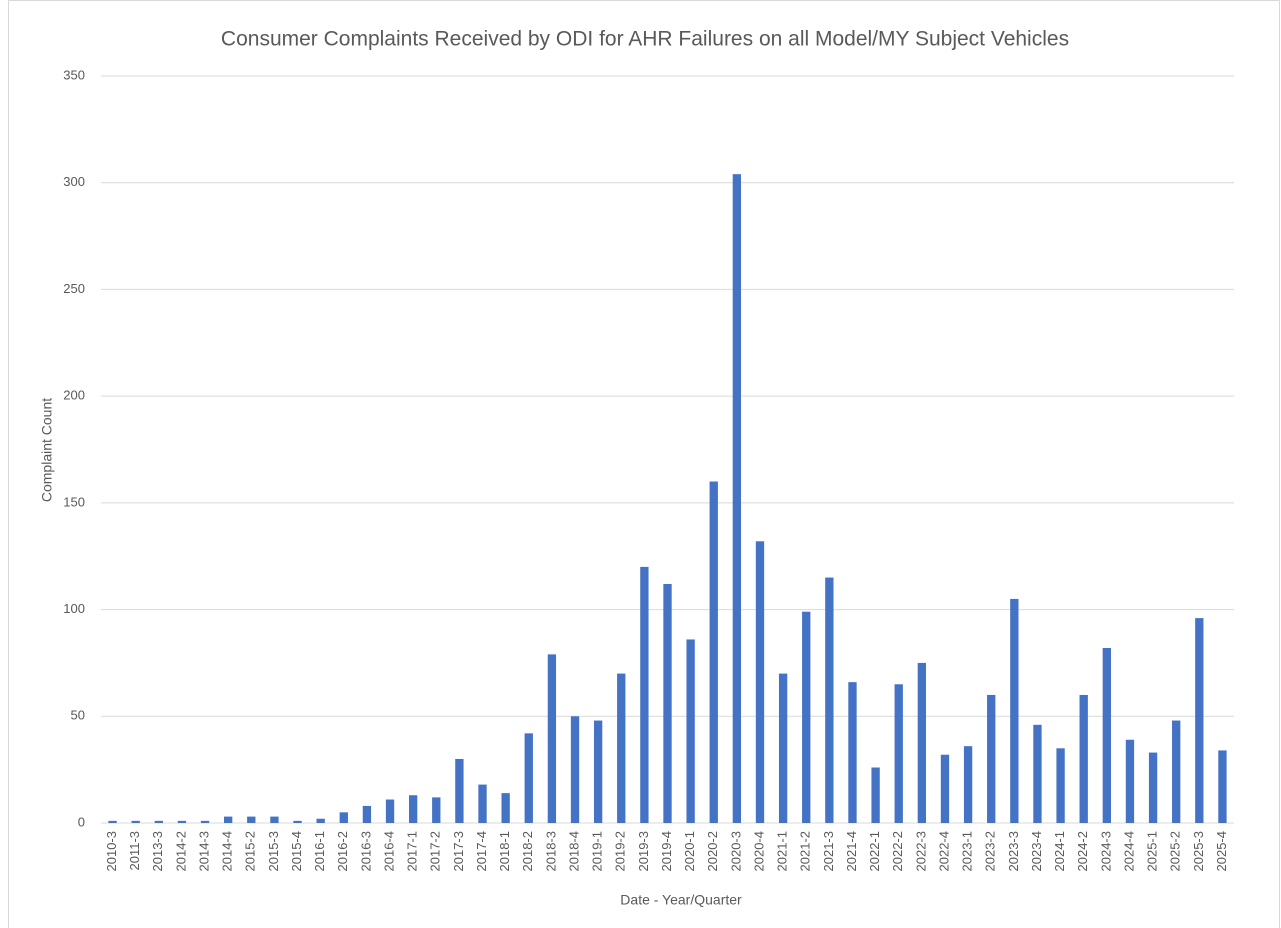 This screenshot has width=1281, height=928. I want to click on x-tick-label: 2014-2, so click(180, 851).